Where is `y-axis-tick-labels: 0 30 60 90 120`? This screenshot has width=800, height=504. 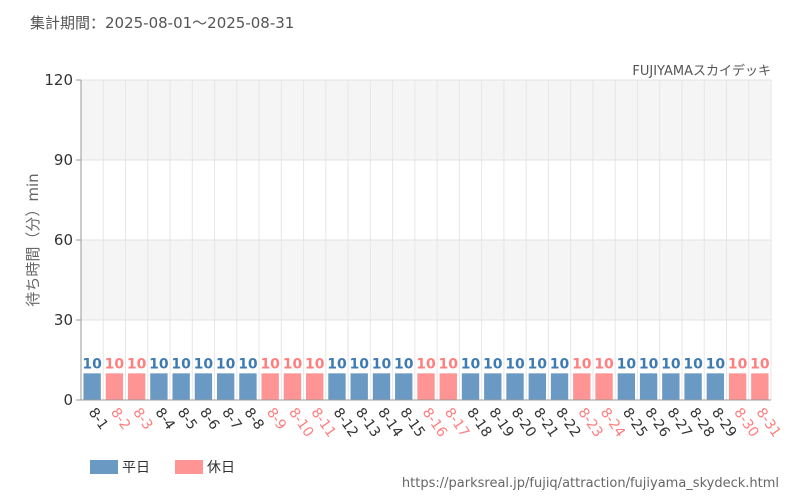 y-axis-tick-labels: 0 30 60 90 120 is located at coordinates (58, 240).